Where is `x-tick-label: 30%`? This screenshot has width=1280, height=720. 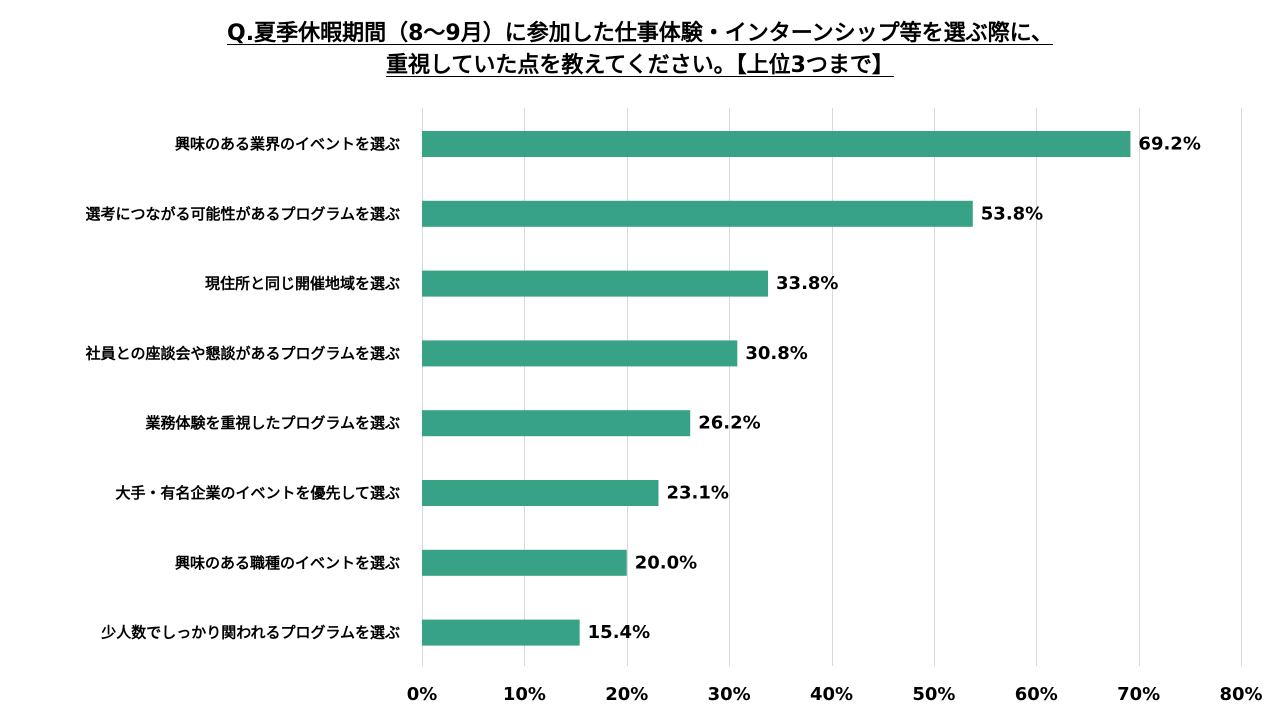 x-tick-label: 30% is located at coordinates (729, 694).